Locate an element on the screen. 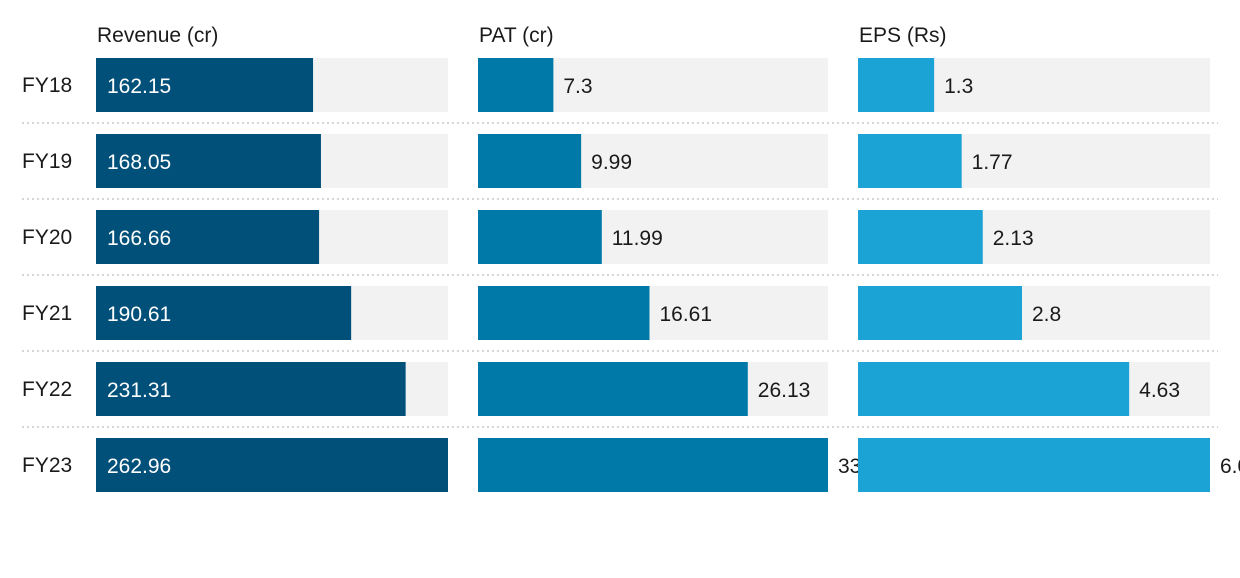 The height and width of the screenshot is (578, 1240). pat-bar-fy19 is located at coordinates (530, 161).